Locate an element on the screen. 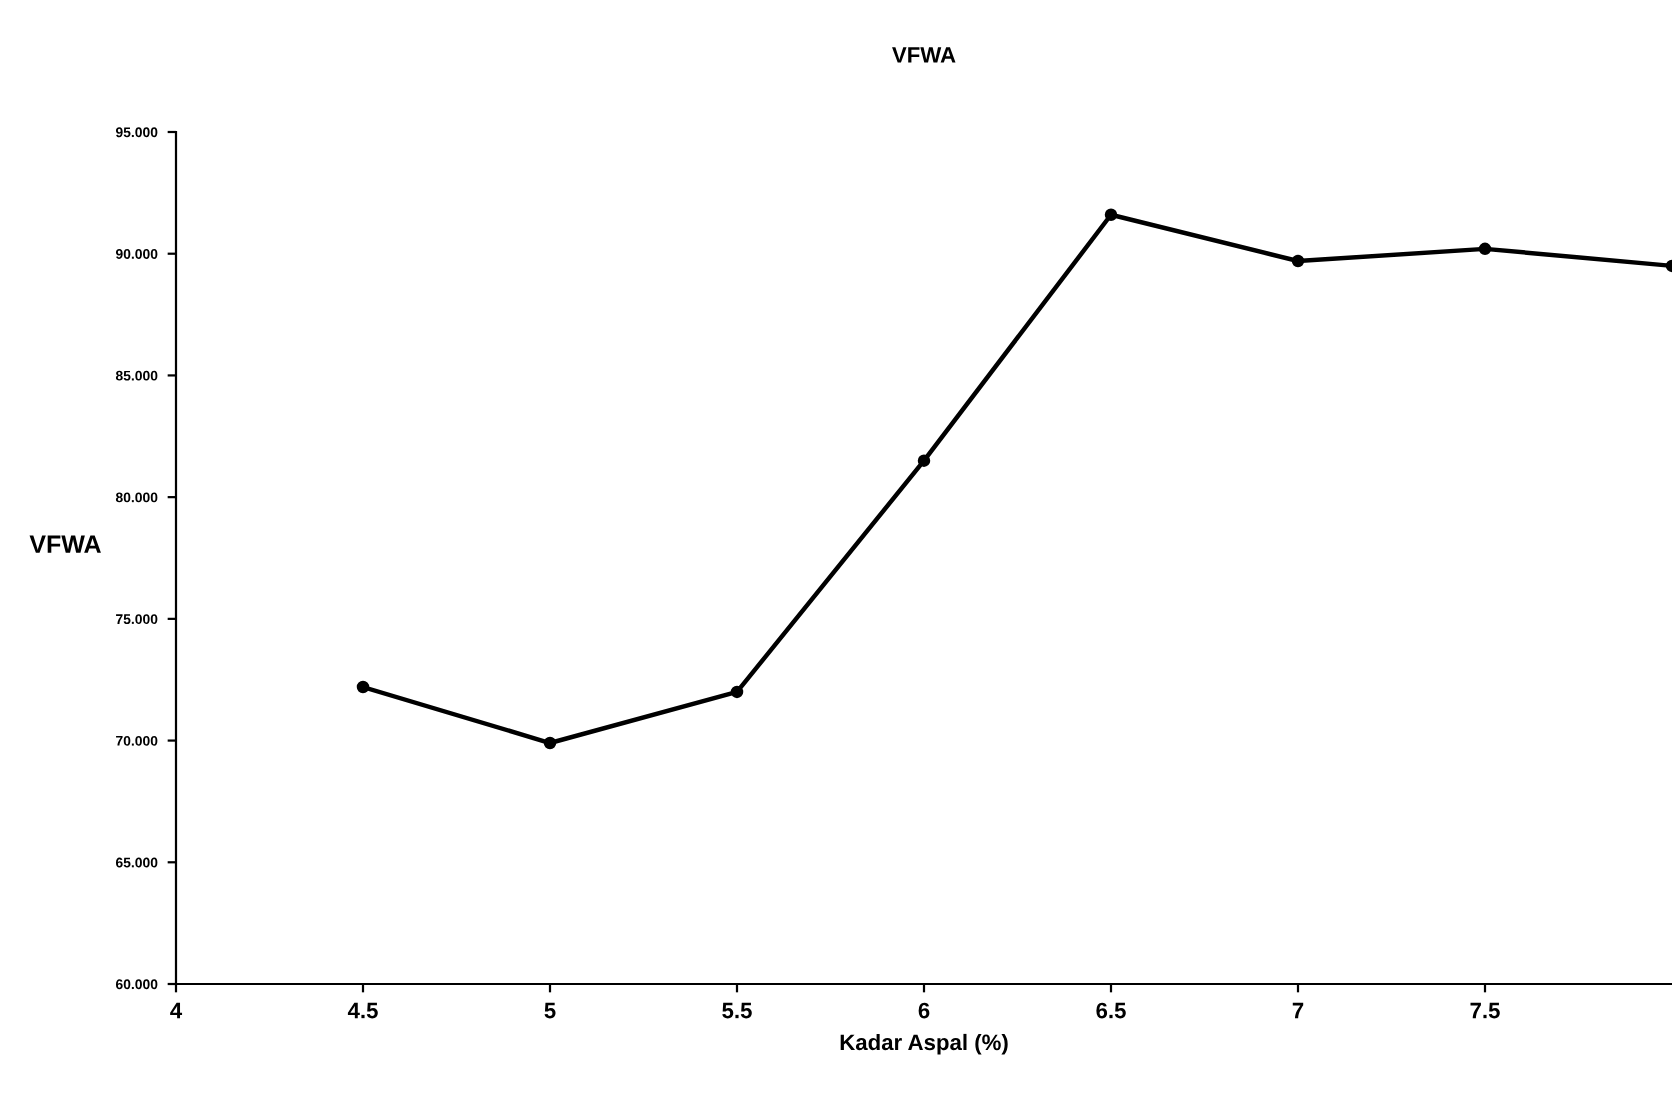 The width and height of the screenshot is (1672, 1094). x-tick-label: 4.5 is located at coordinates (362, 1010).